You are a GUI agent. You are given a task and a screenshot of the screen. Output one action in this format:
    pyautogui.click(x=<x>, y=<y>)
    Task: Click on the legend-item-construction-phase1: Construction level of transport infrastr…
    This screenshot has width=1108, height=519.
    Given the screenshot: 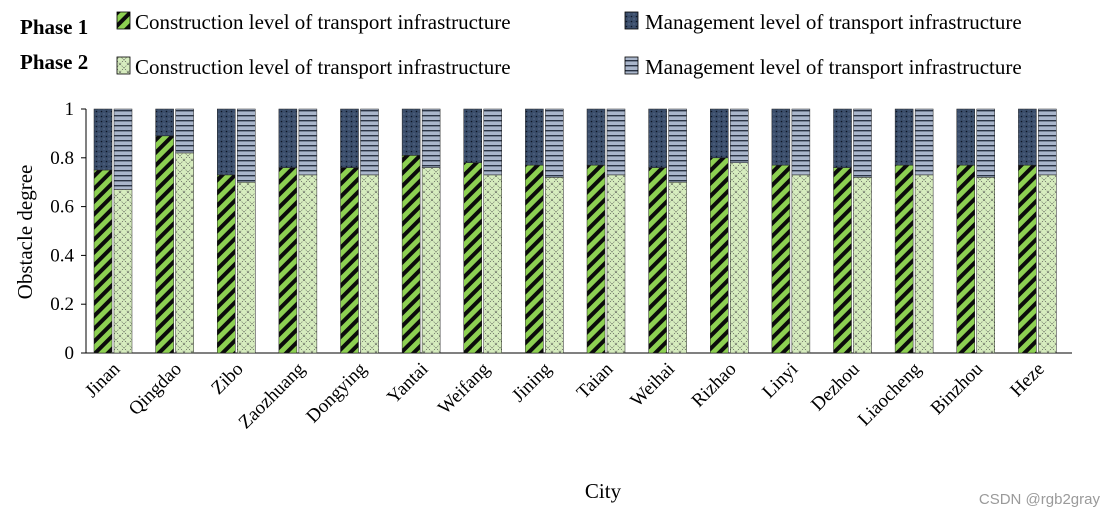 What is the action you would take?
    pyautogui.click(x=323, y=22)
    